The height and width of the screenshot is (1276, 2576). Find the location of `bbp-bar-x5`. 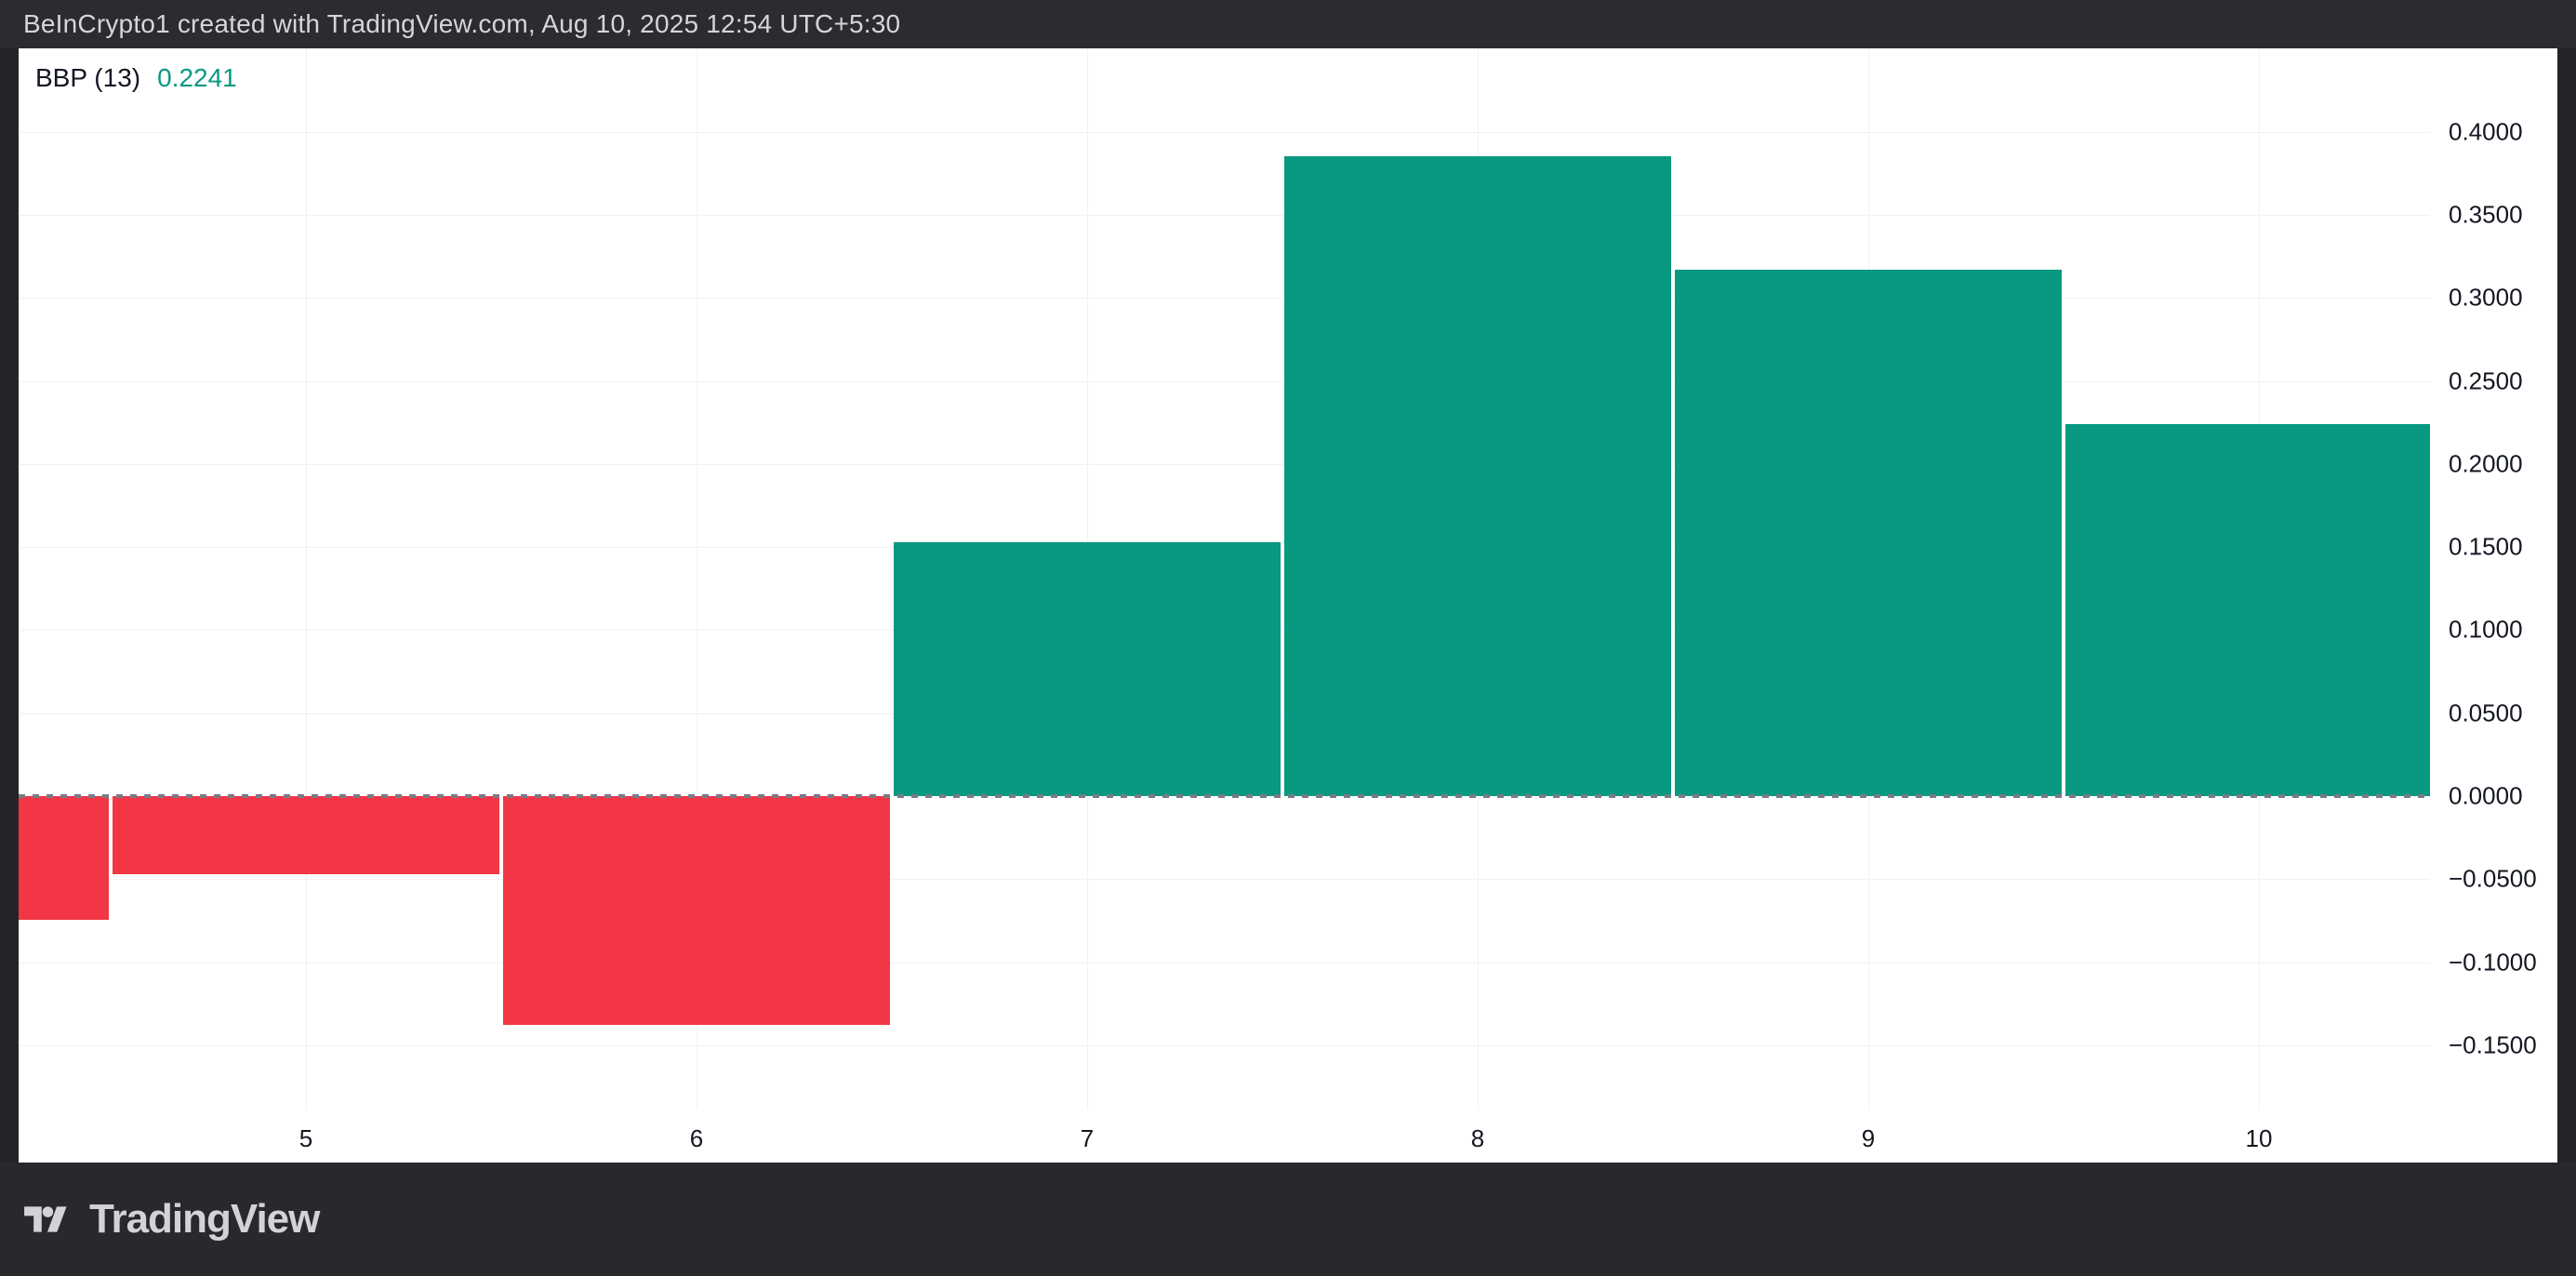

bbp-bar-x5 is located at coordinates (306, 835).